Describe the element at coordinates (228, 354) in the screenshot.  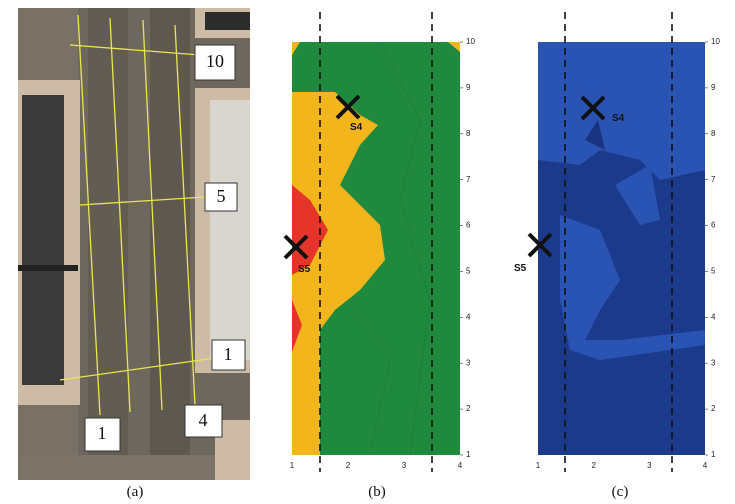
I see `row-label: 1` at that location.